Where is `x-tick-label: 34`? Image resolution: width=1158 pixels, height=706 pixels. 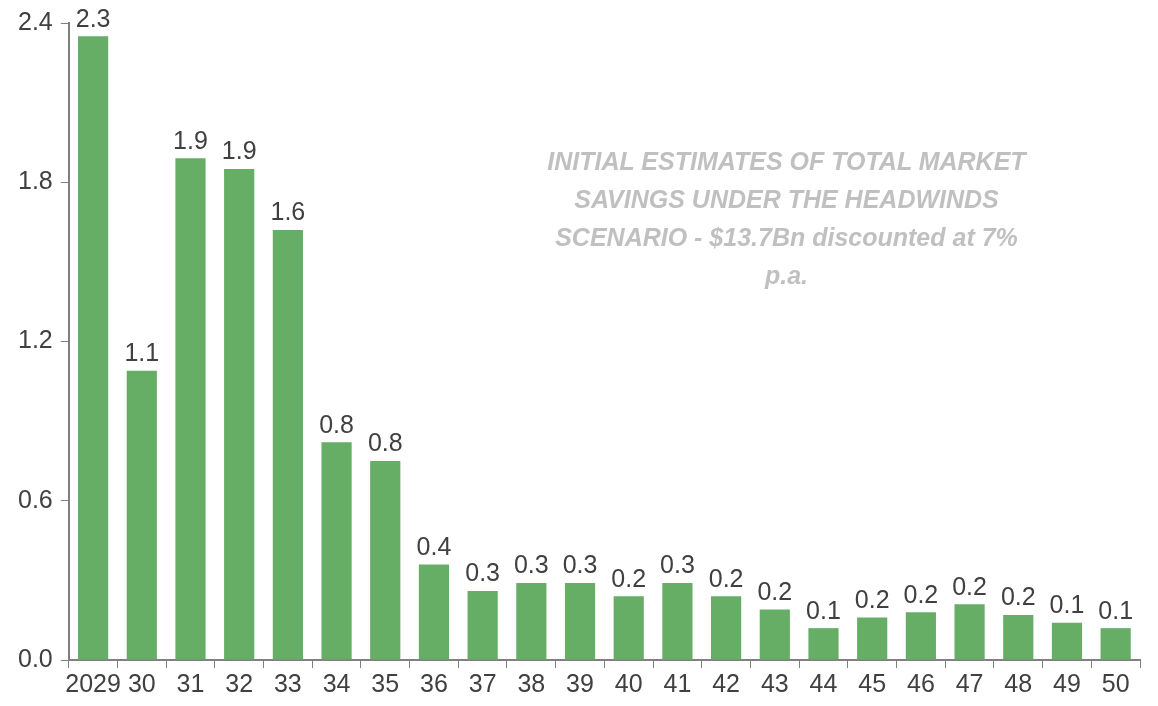 x-tick-label: 34 is located at coordinates (336, 682).